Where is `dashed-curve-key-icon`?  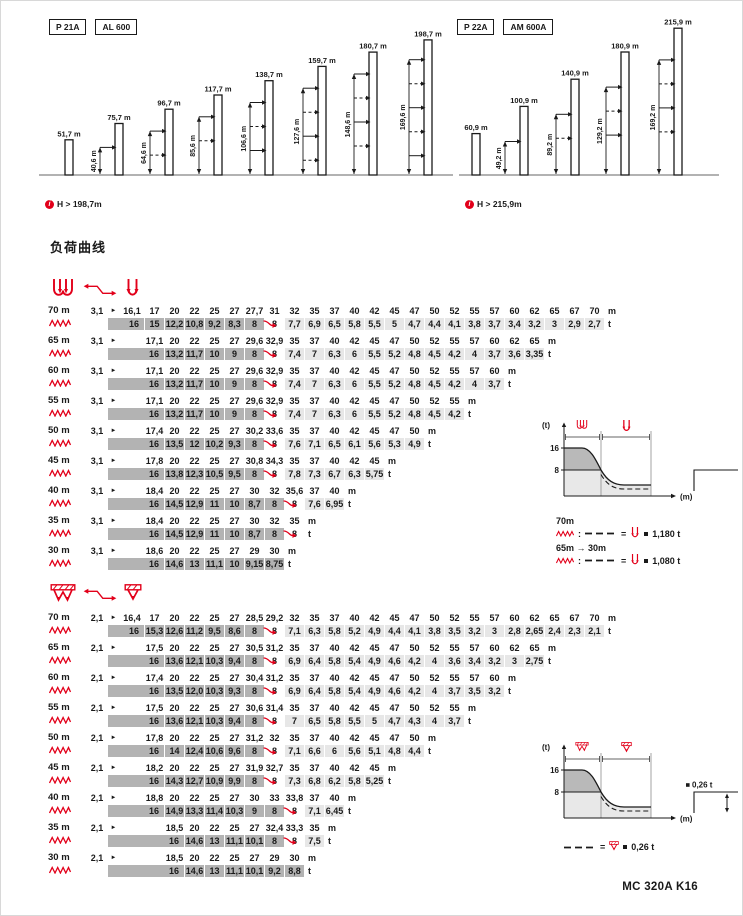 dashed-curve-key-icon is located at coordinates (601, 533).